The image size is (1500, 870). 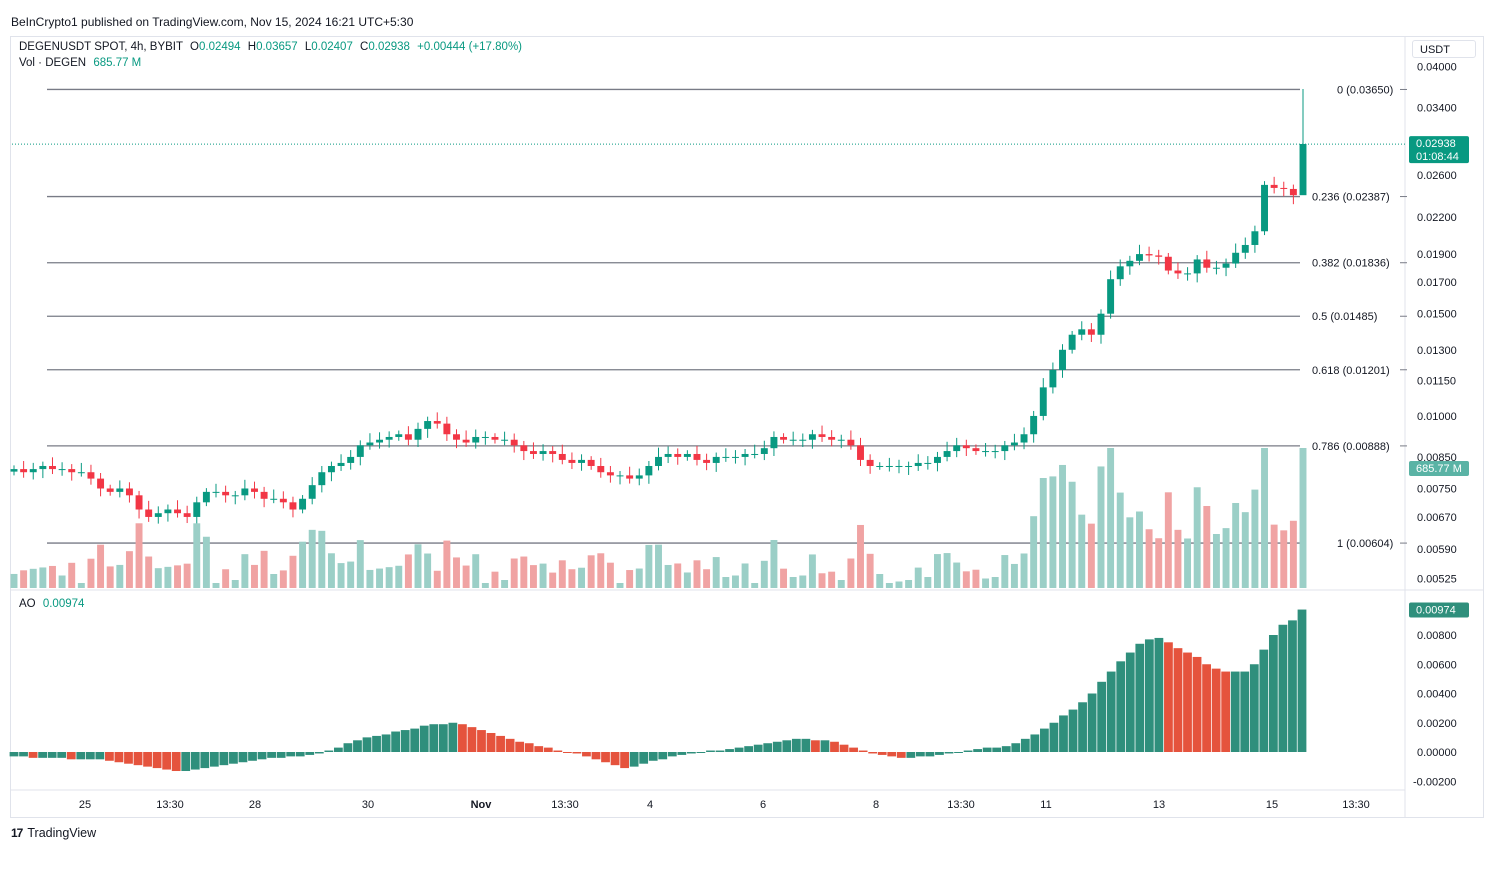 I want to click on last-price-tag-value: 0.02938, so click(x=1436, y=144).